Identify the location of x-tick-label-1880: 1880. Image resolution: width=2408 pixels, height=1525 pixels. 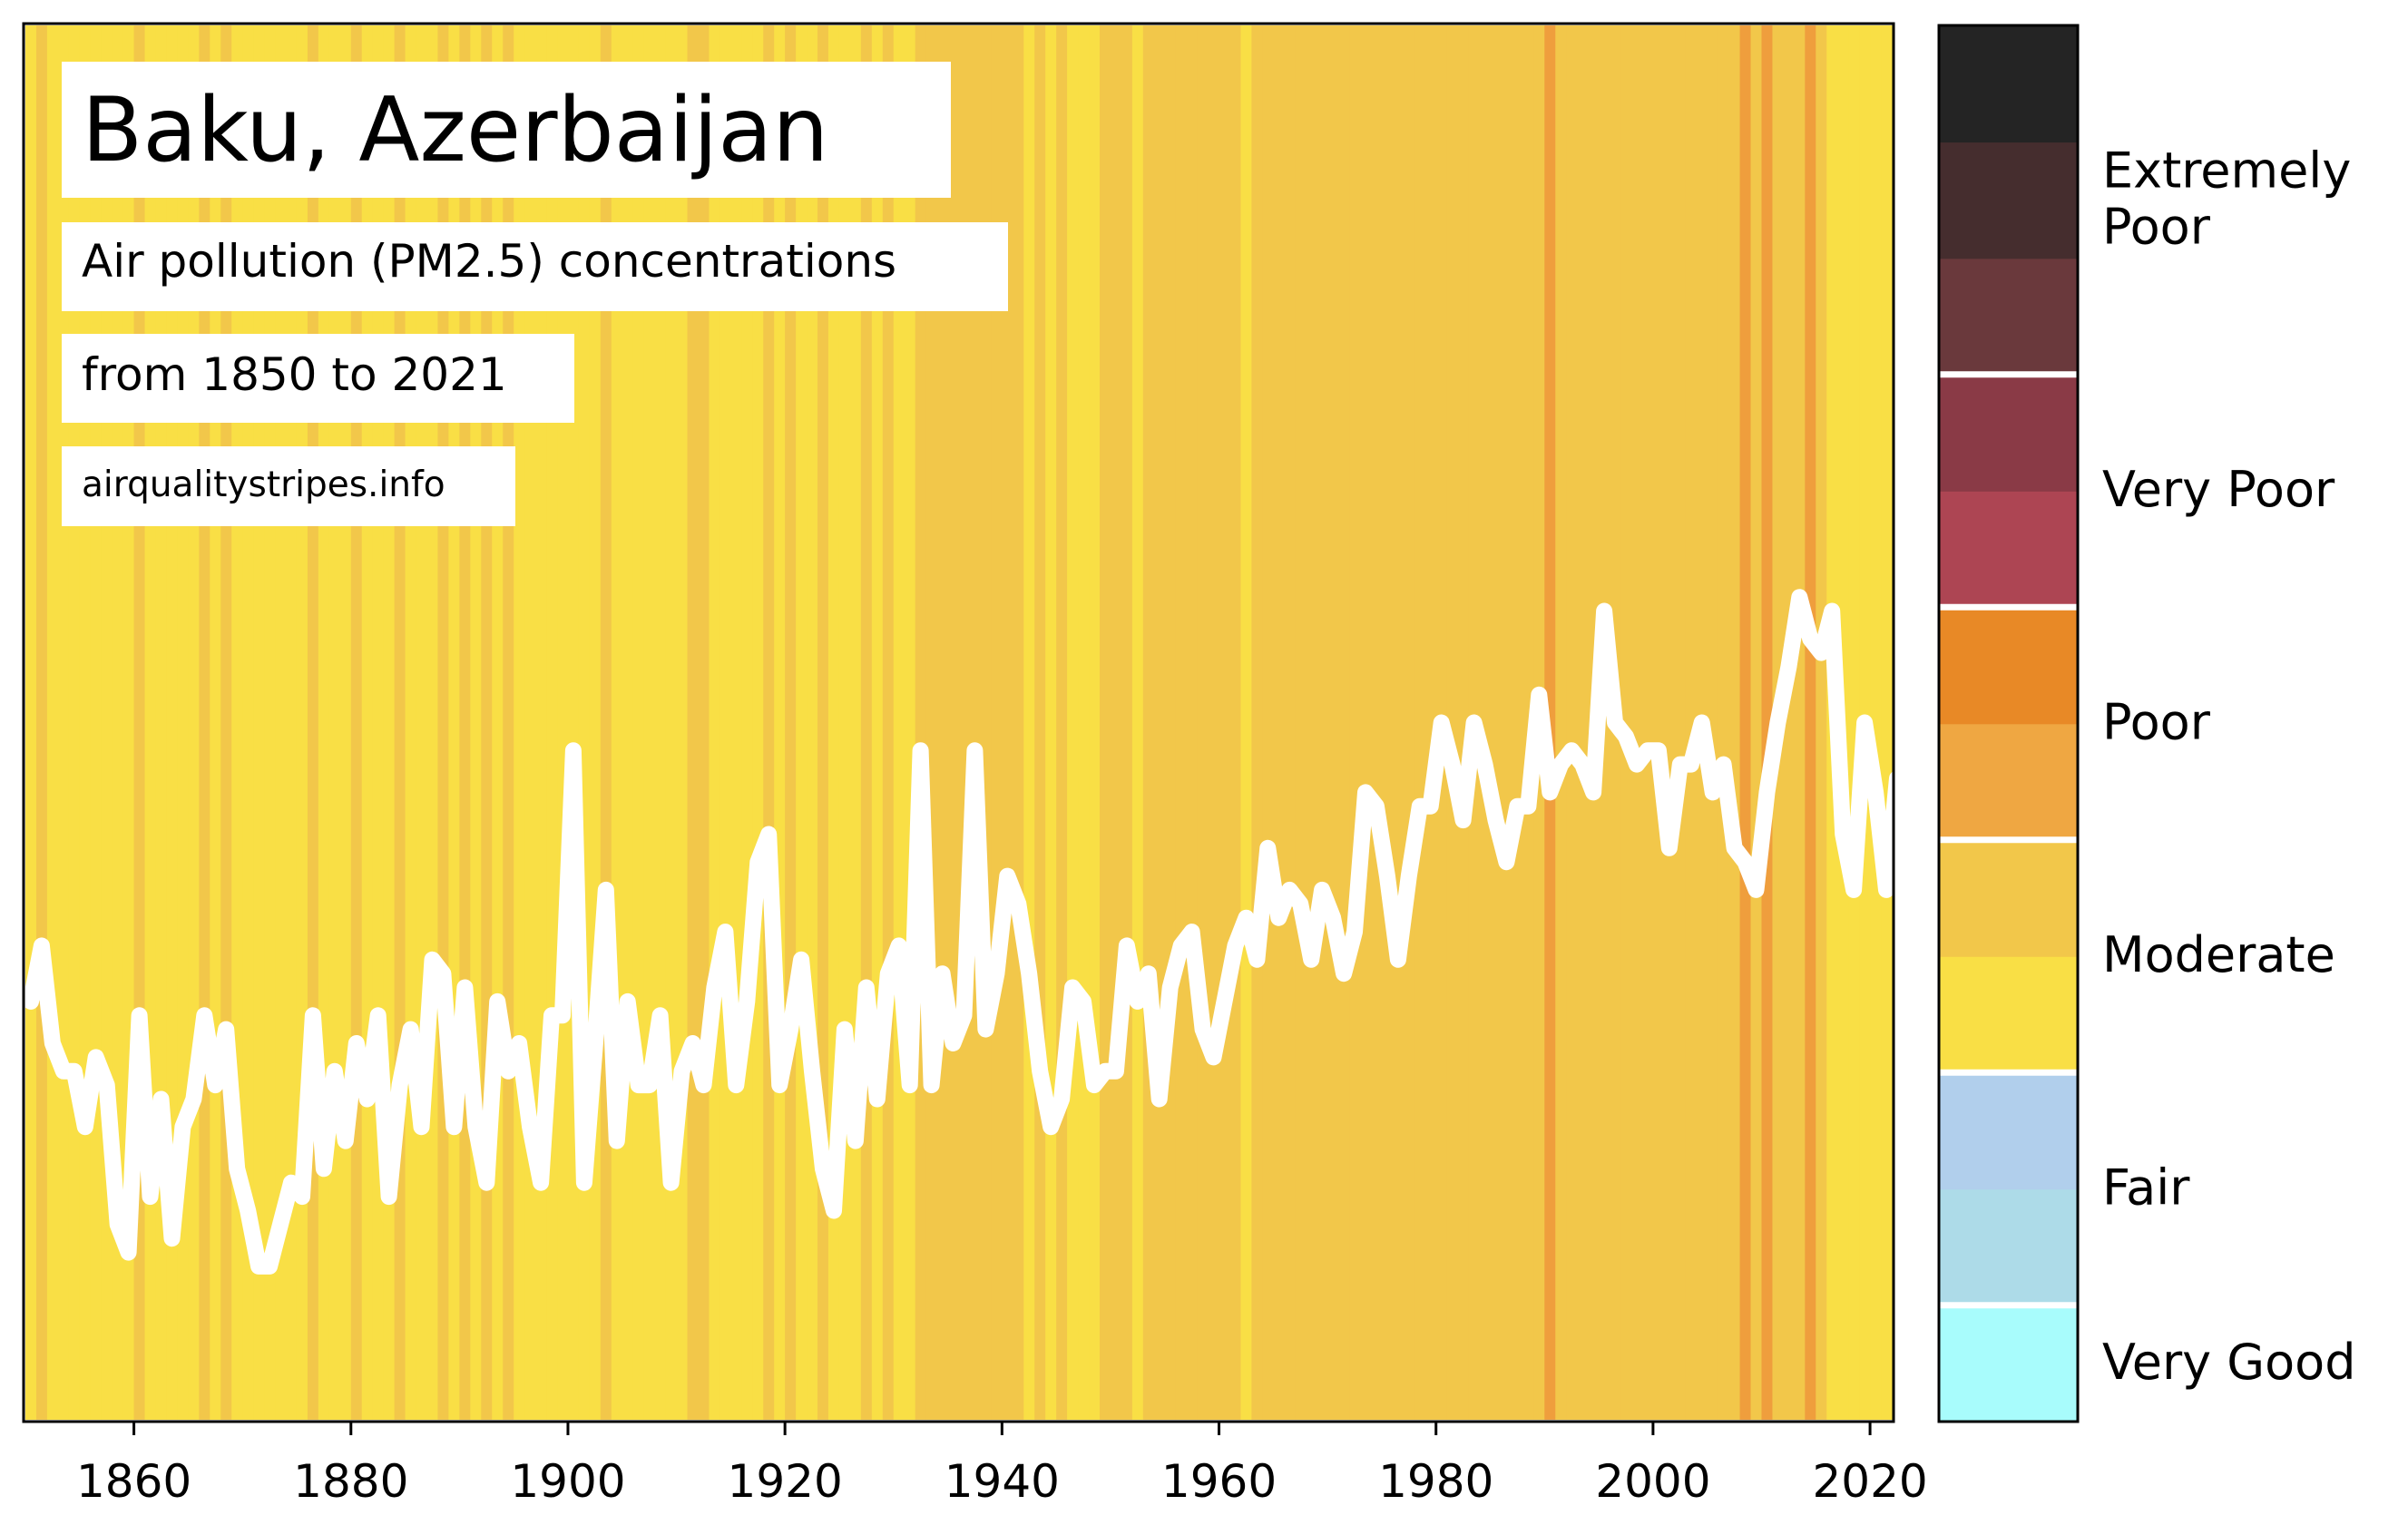
(350, 1481).